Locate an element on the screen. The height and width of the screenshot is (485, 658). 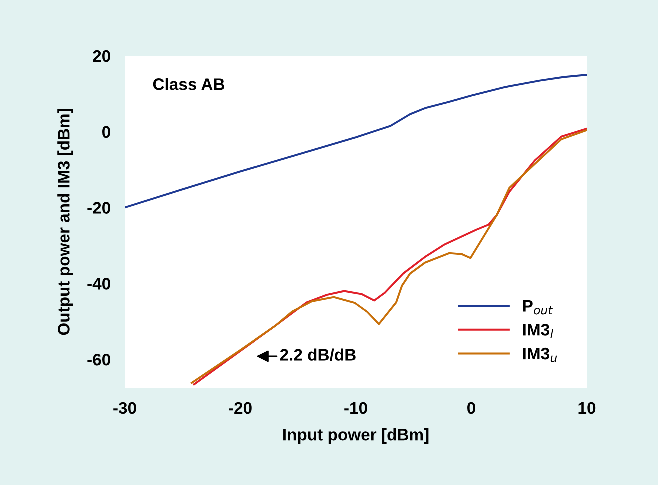
x-axis-title: Input power [dBm] is located at coordinates (356, 436).